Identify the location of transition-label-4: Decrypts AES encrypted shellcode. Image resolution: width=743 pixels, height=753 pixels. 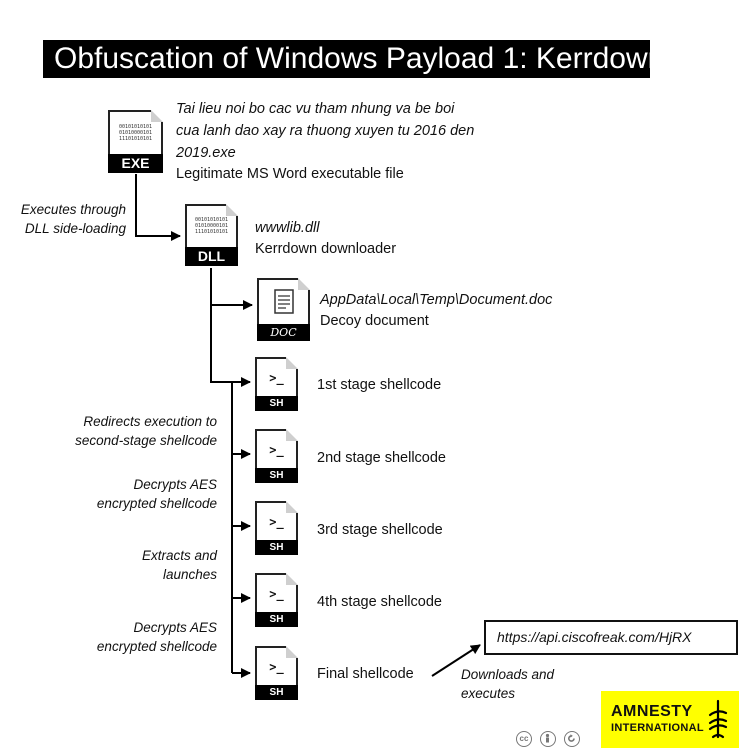
(156, 637).